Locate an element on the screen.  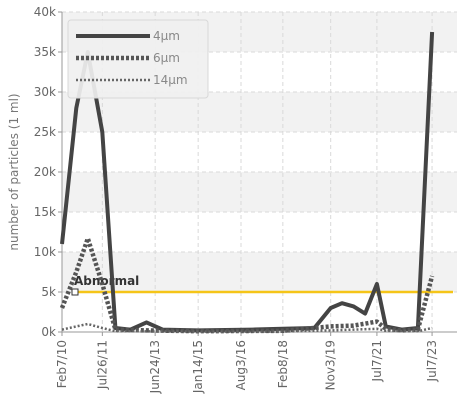
legend-label: 4μm is located at coordinates (166, 36).